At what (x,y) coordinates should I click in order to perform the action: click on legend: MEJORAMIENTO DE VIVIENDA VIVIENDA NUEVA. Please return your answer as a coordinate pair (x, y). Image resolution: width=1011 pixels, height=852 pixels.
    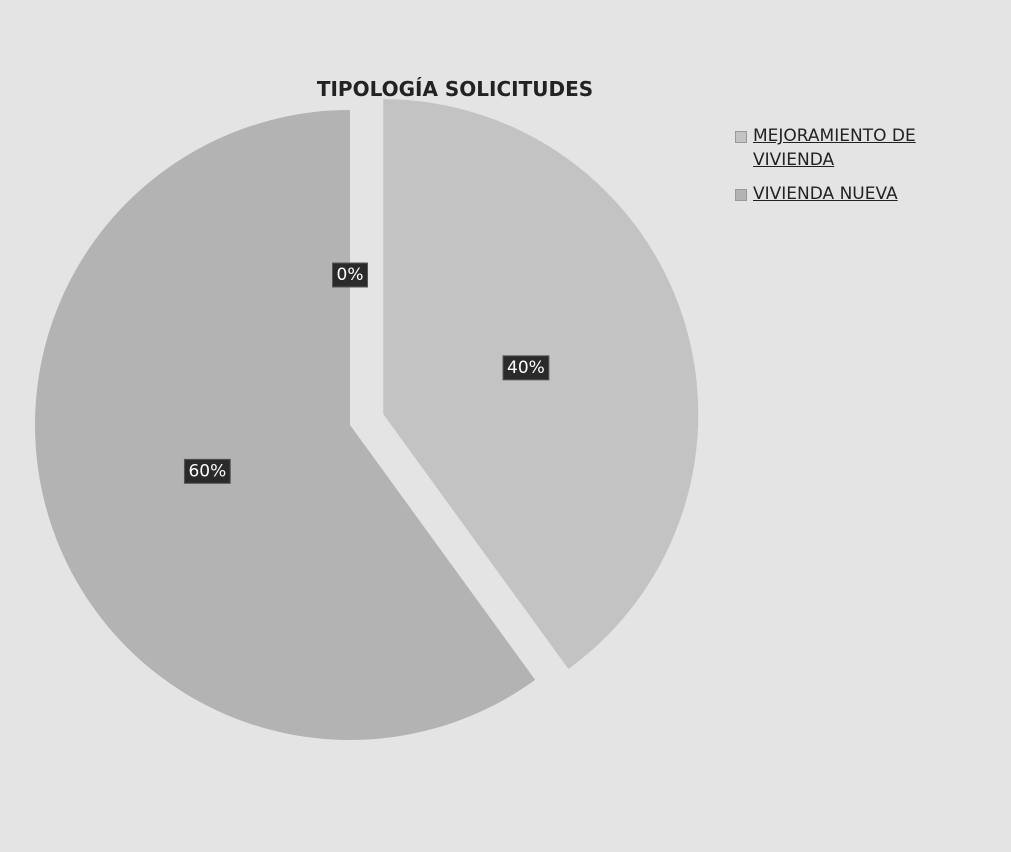
    Looking at the image, I should click on (842, 170).